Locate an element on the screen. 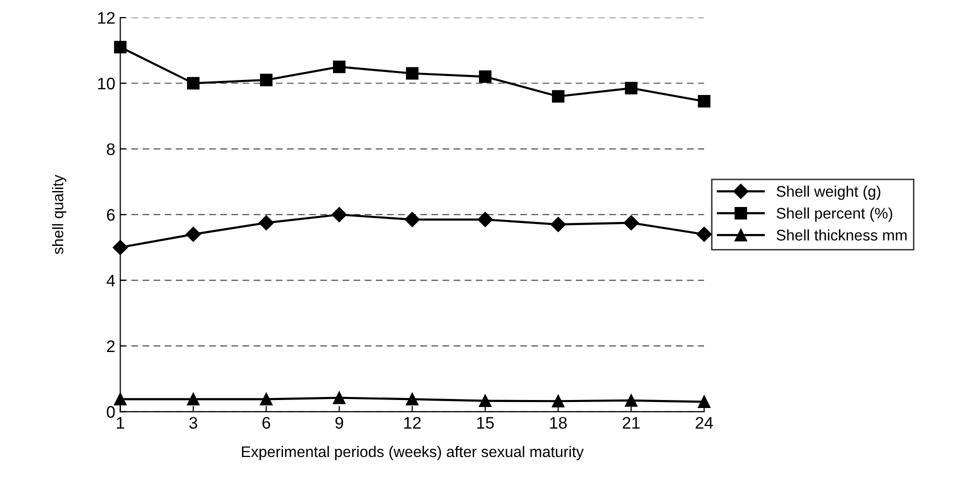  x-tick-label: 15 is located at coordinates (485, 423).